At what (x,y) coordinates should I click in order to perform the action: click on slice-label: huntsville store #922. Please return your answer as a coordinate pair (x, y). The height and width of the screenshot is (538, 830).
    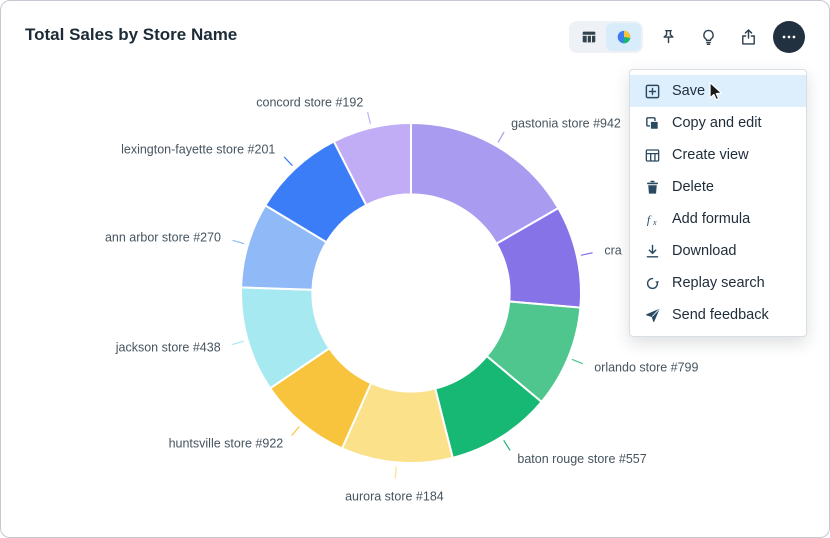
    Looking at the image, I should click on (226, 443).